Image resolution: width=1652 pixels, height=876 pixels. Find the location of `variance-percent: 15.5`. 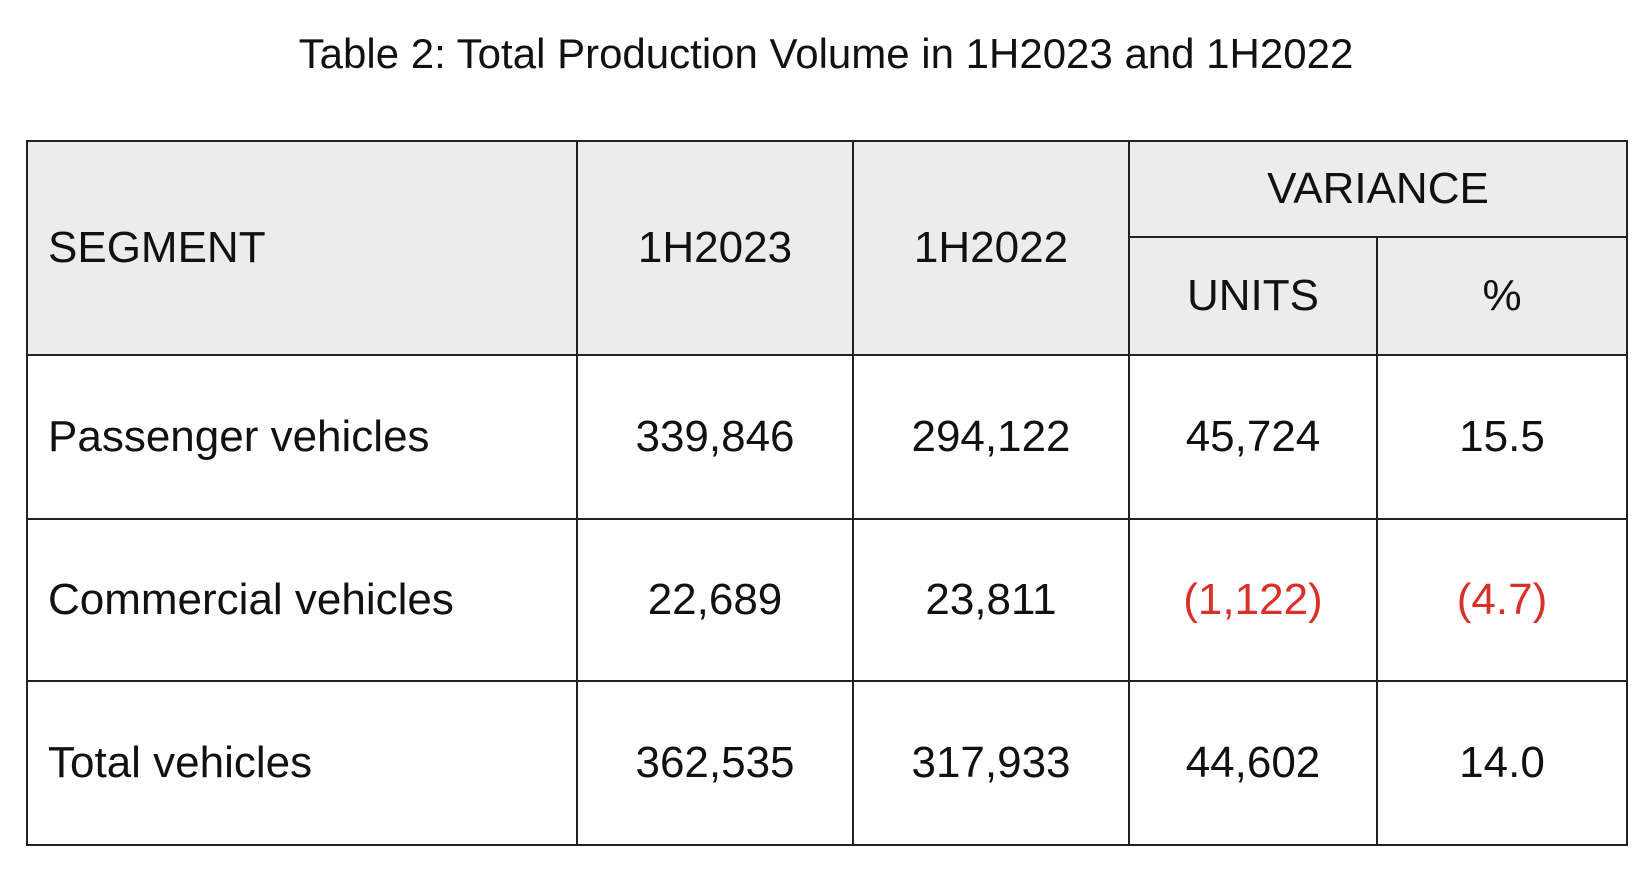

variance-percent: 15.5 is located at coordinates (1502, 437).